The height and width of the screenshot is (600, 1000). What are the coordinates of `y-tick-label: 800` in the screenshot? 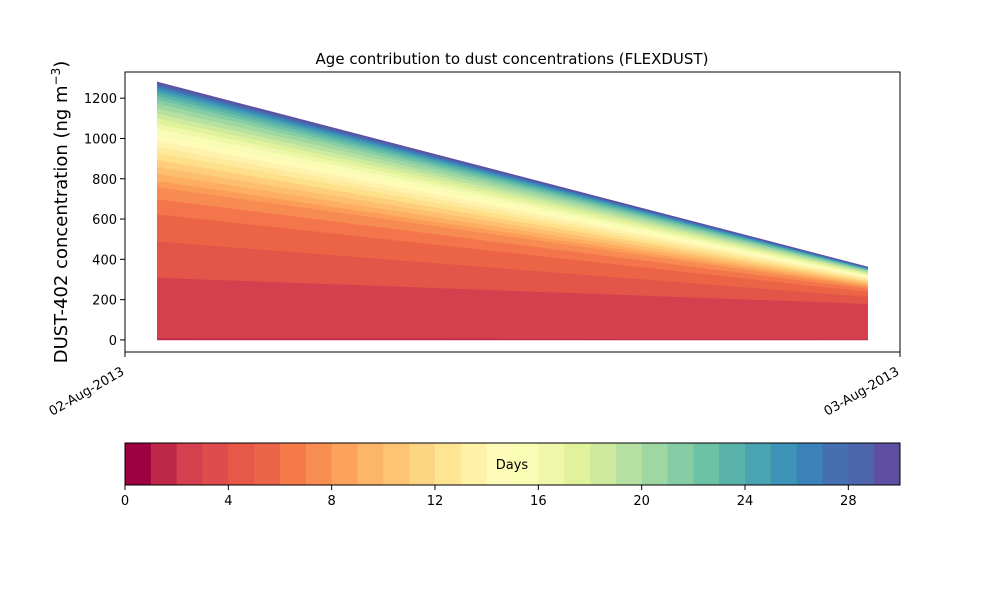 It's located at (104, 180).